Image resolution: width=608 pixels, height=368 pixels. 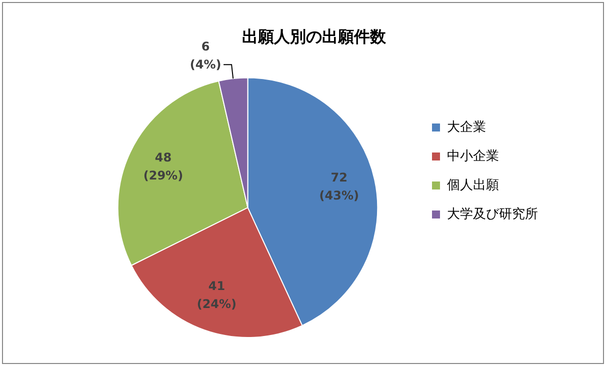 What do you see at coordinates (314, 36) in the screenshot?
I see `chart-title: 出願人別の出願件数` at bounding box center [314, 36].